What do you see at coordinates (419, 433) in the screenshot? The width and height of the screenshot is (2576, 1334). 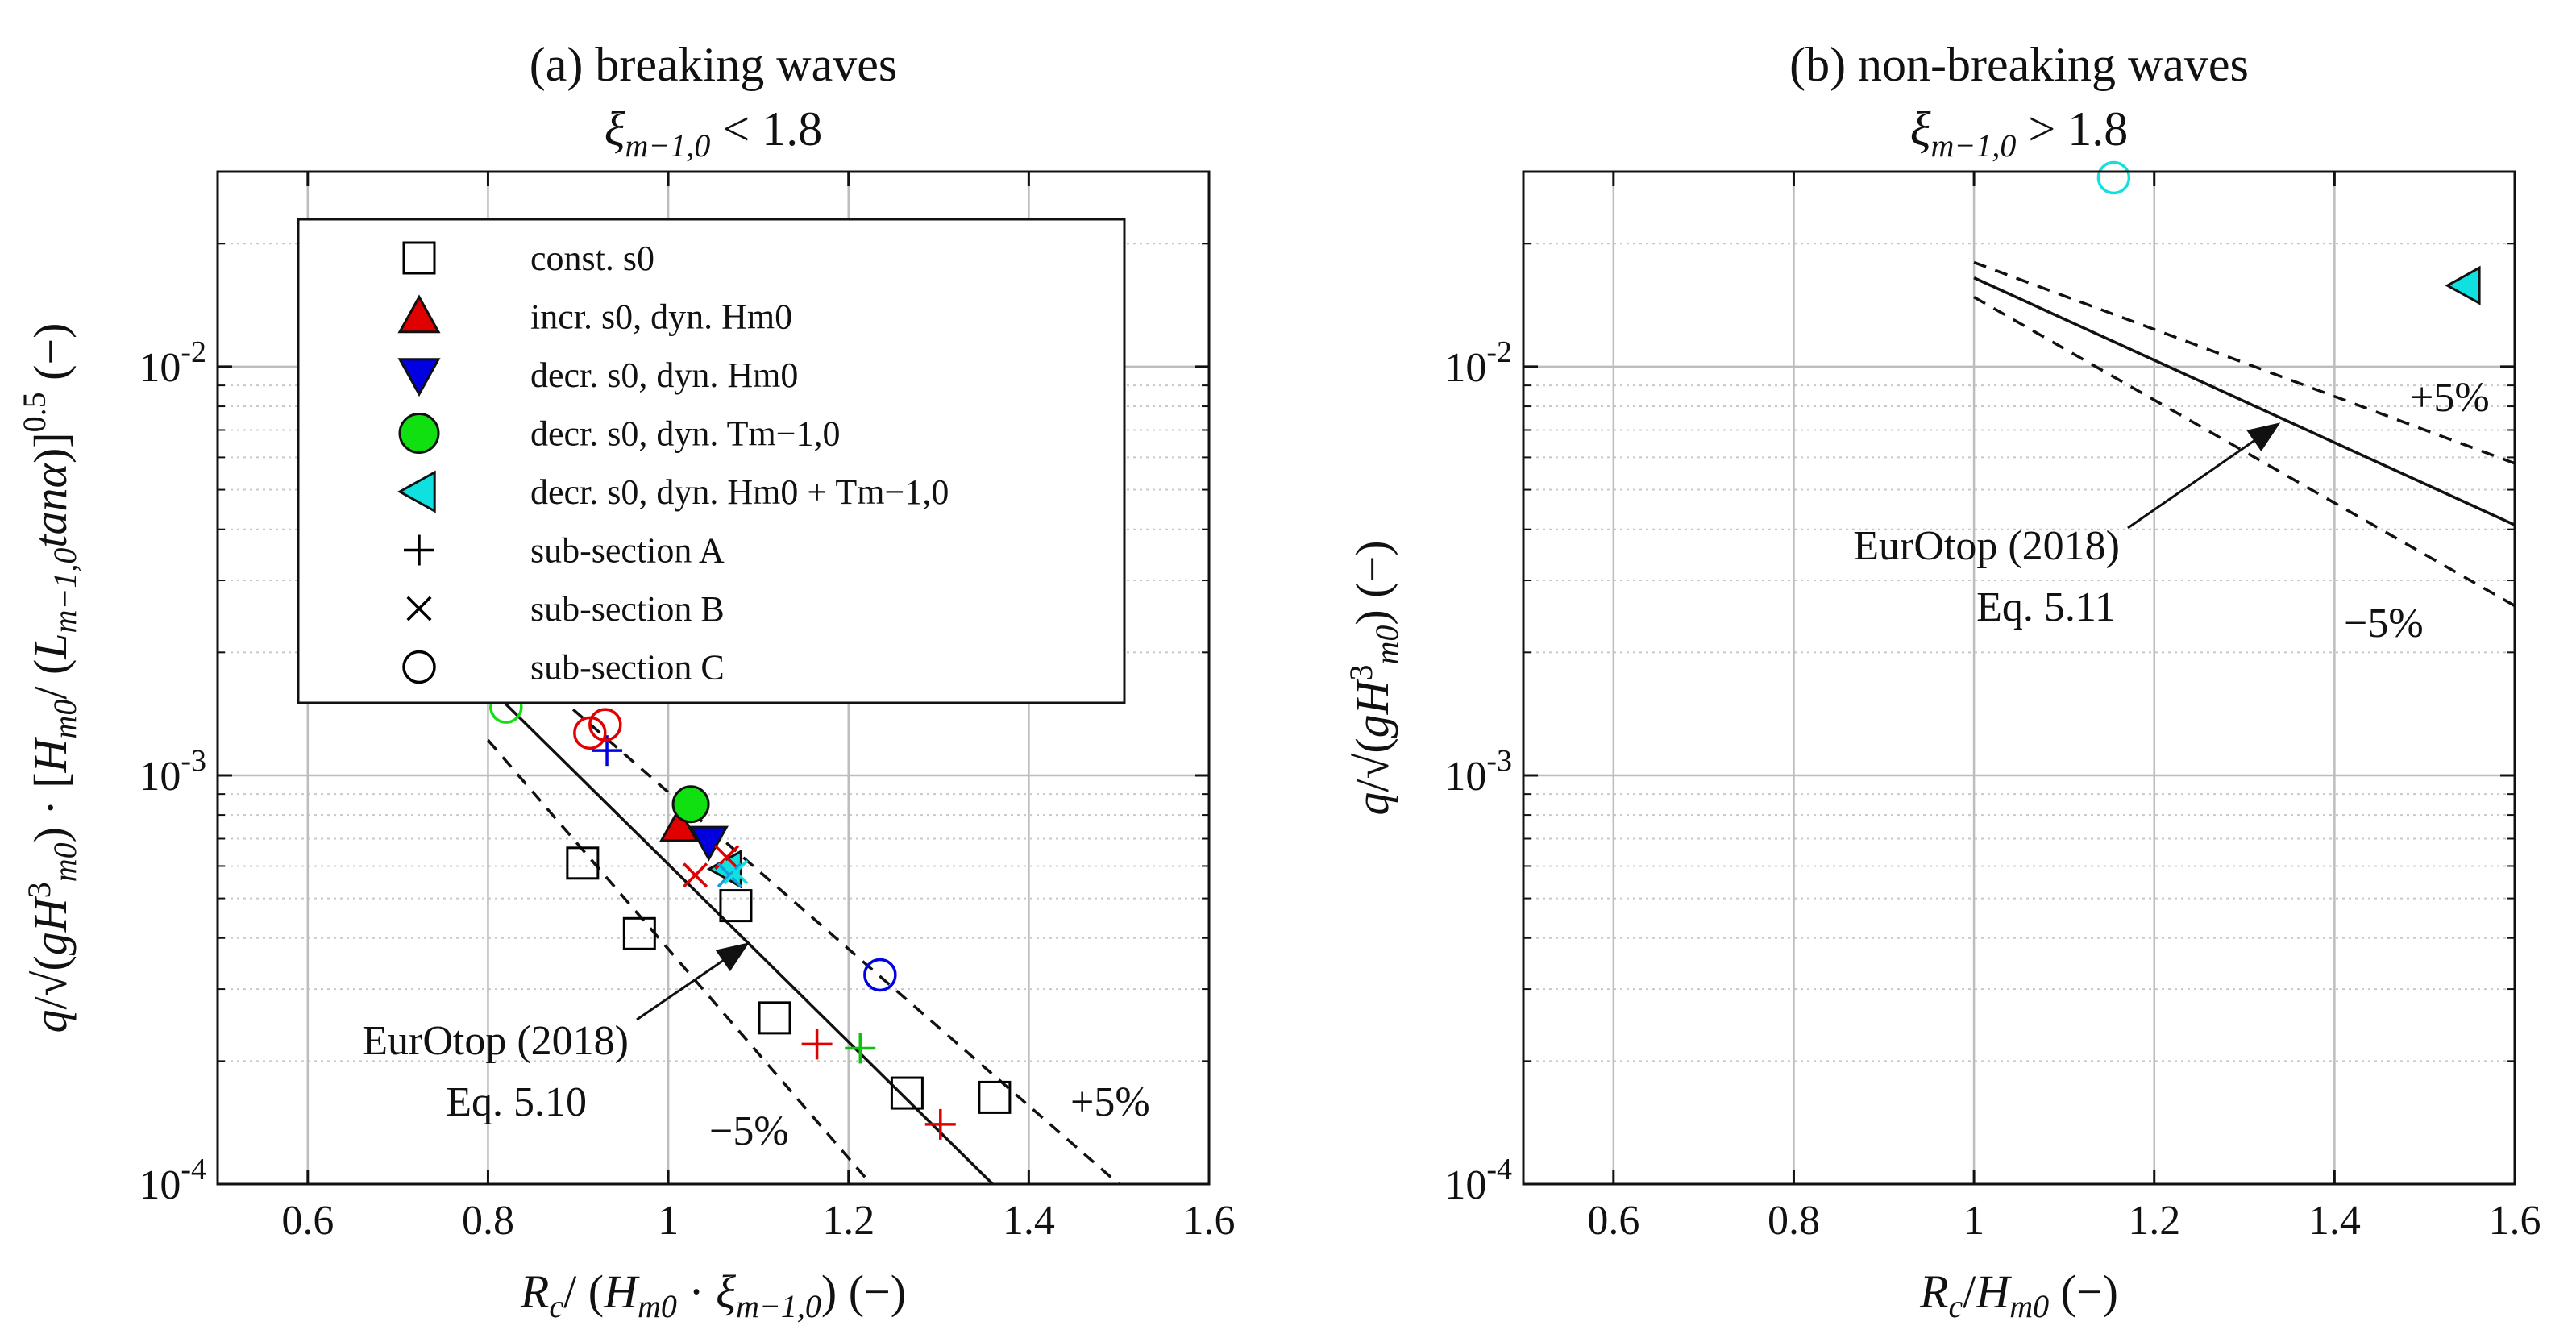 I see `legend-marker-circle-filled` at bounding box center [419, 433].